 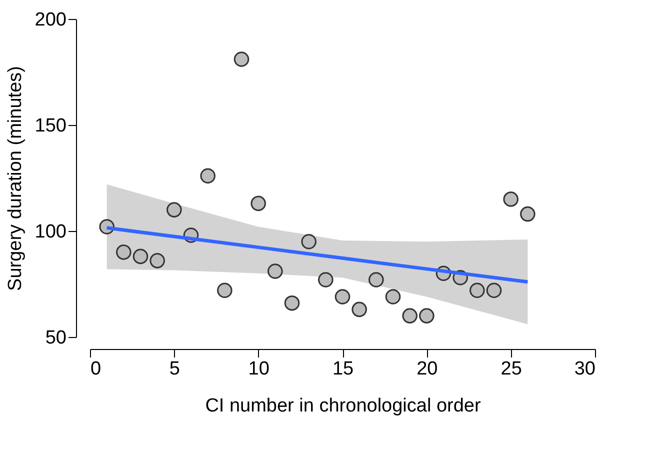 I want to click on x-tick-label: 10, so click(x=259, y=369).